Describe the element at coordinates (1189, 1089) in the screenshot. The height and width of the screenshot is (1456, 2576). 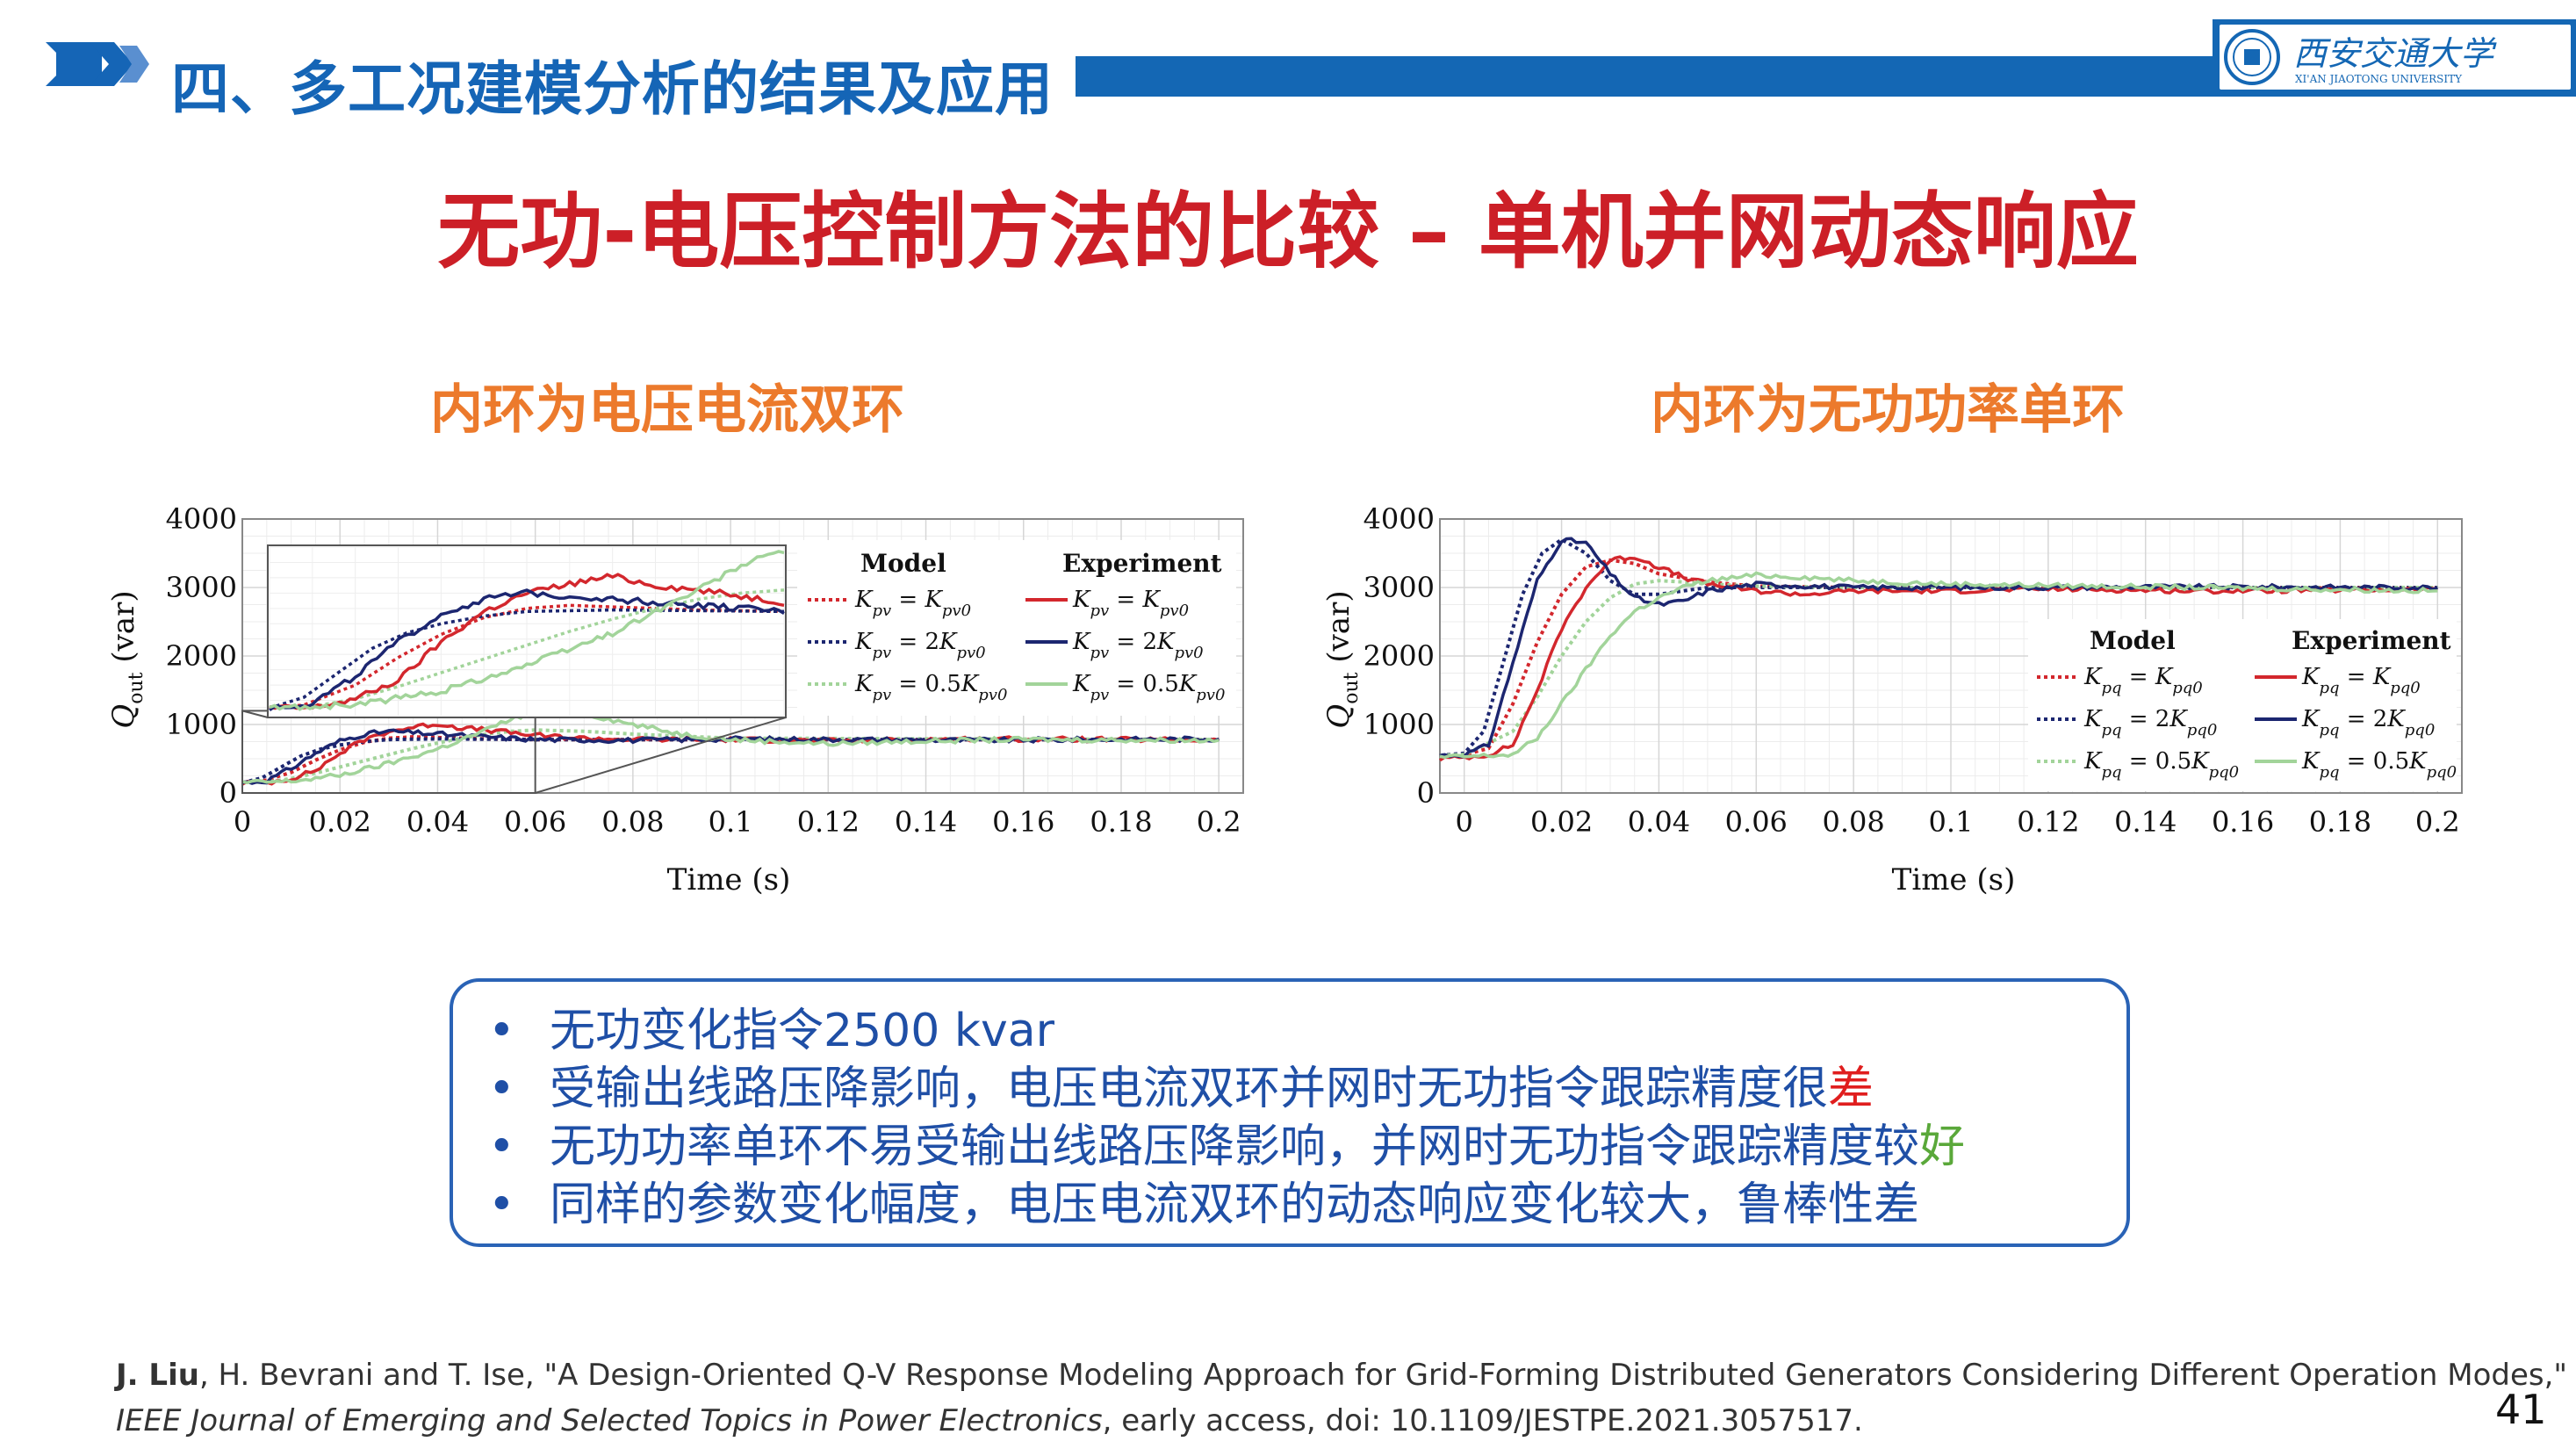
I see `note-text: 受输出线路压降影响，电压电流双环并网时无功指令跟踪精度很` at that location.